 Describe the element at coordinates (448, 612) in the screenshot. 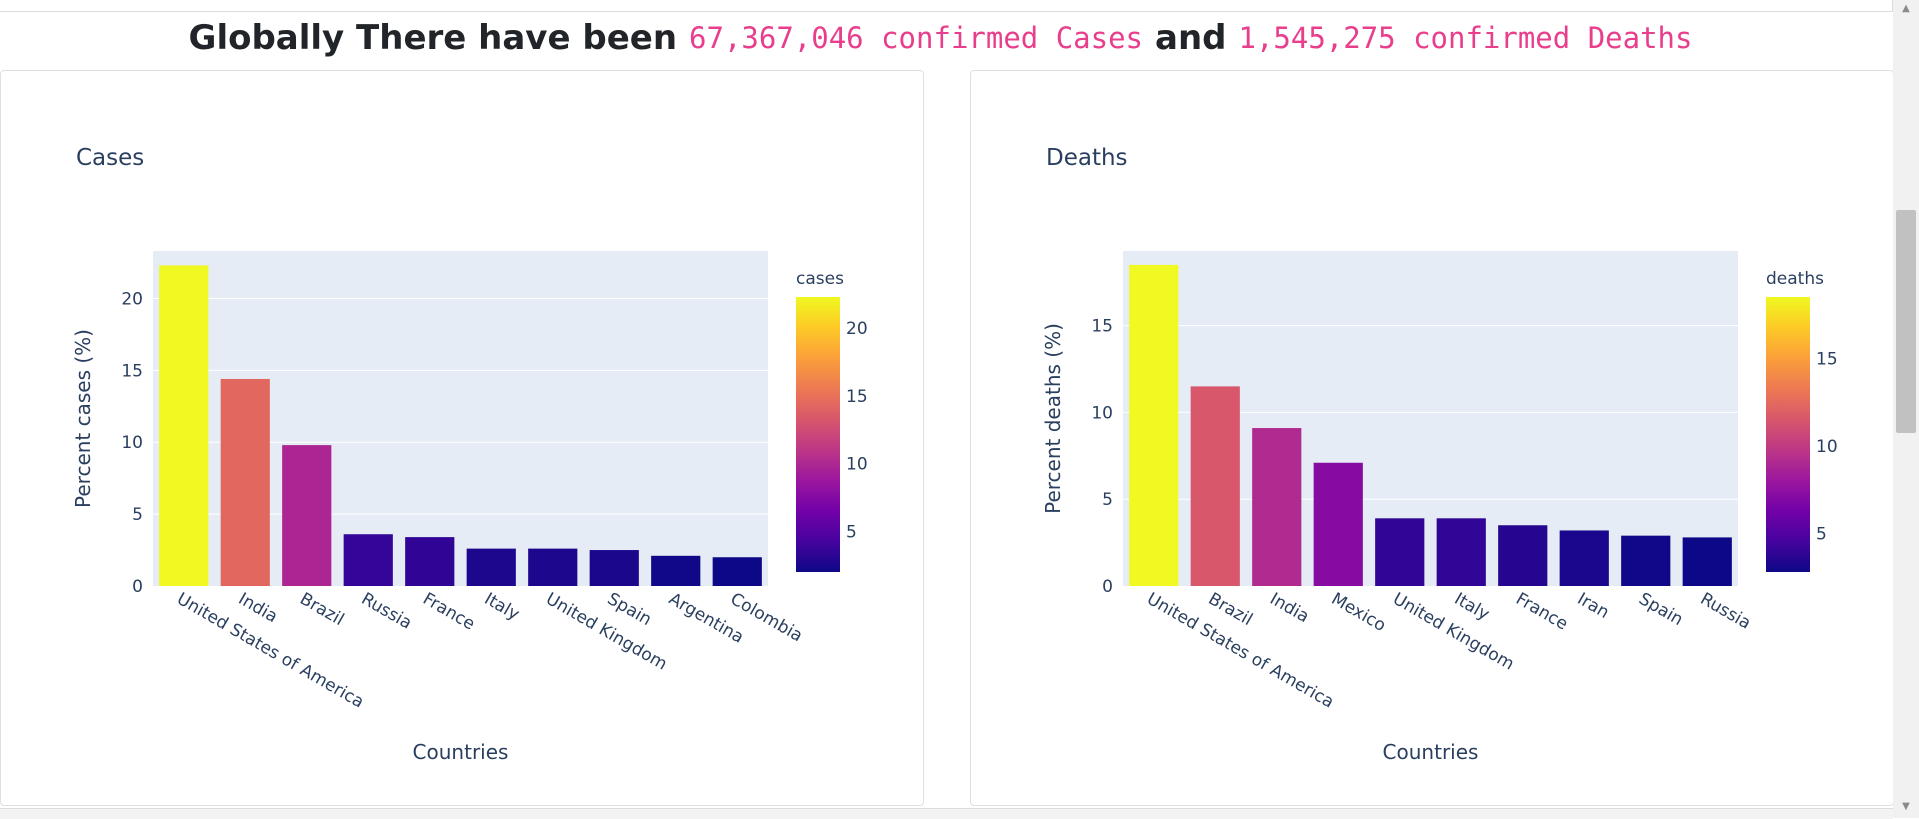

I see `cases-x-tick-label: France` at that location.